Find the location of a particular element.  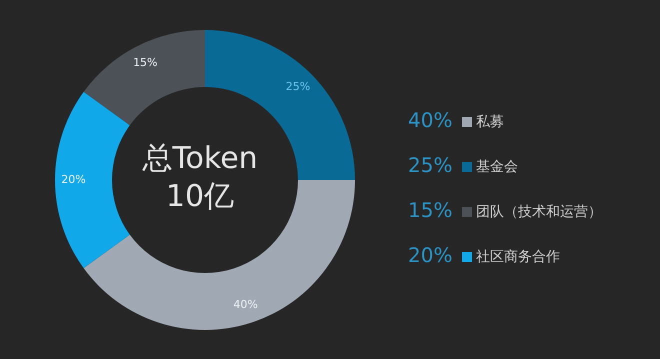

text: 25% is located at coordinates (430, 165).